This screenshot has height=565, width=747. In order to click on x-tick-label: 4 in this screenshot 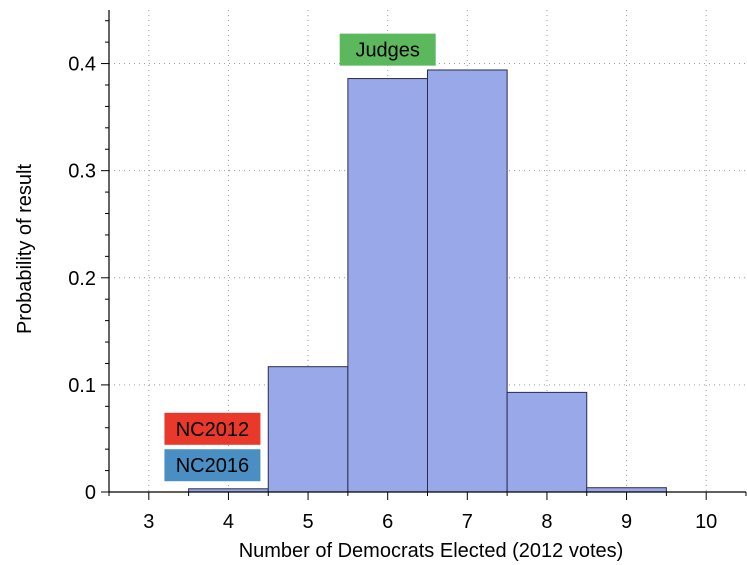, I will do `click(228, 522)`.